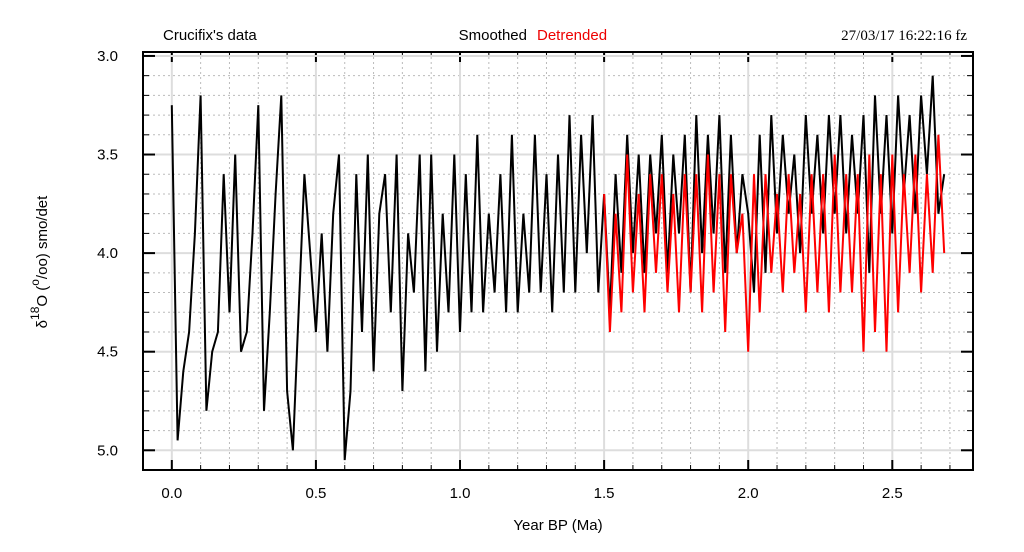 This screenshot has height=552, width=1024. I want to click on x-tick-label: 0.0, so click(171, 493).